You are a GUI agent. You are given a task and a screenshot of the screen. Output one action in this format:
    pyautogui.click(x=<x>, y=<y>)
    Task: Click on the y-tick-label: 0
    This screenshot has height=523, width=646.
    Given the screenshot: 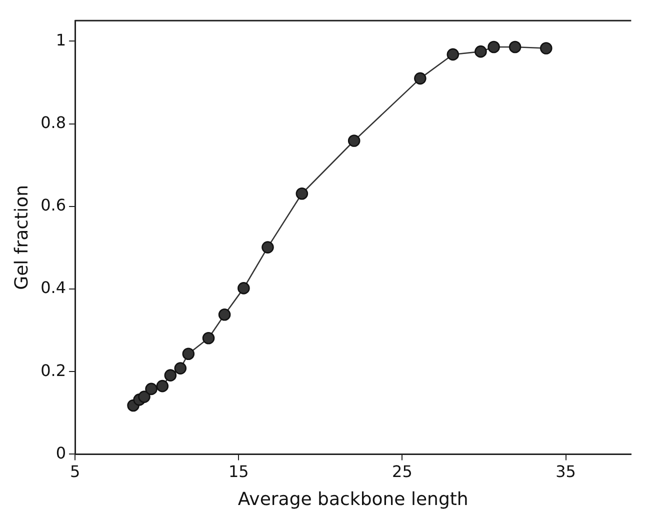 What is the action you would take?
    pyautogui.click(x=61, y=452)
    